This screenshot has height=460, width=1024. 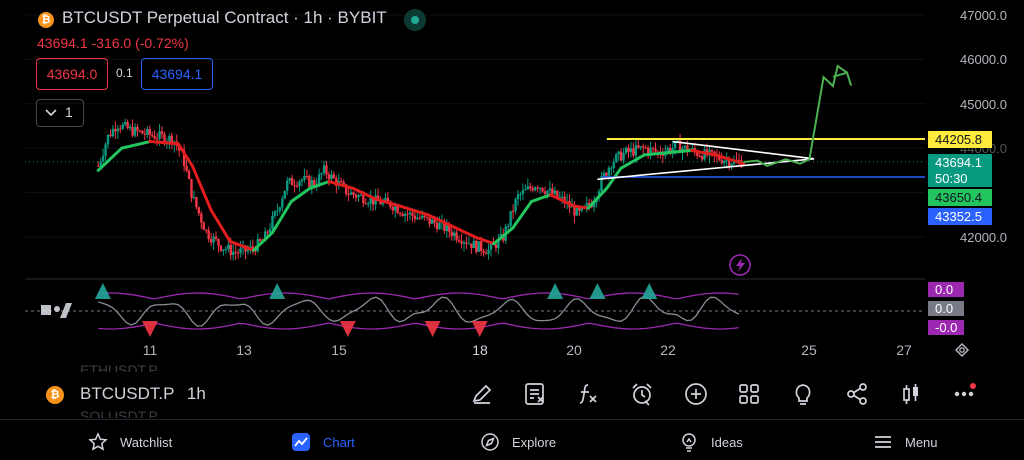 I want to click on time-tick: 20, so click(x=574, y=350).